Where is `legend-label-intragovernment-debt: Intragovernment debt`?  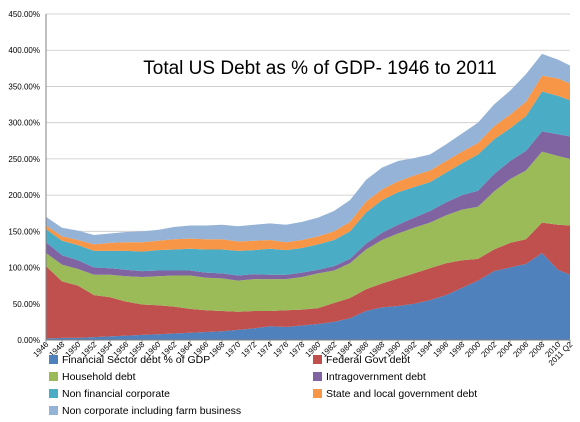 legend-label-intragovernment-debt: Intragovernment debt is located at coordinates (376, 377).